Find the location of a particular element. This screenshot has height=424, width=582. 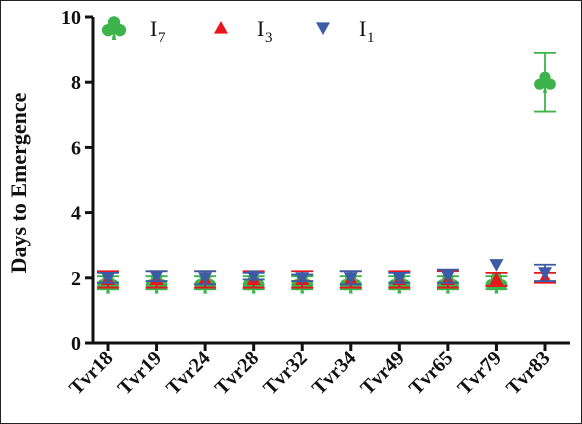

legend-label-subscript: 7 is located at coordinates (162, 38).